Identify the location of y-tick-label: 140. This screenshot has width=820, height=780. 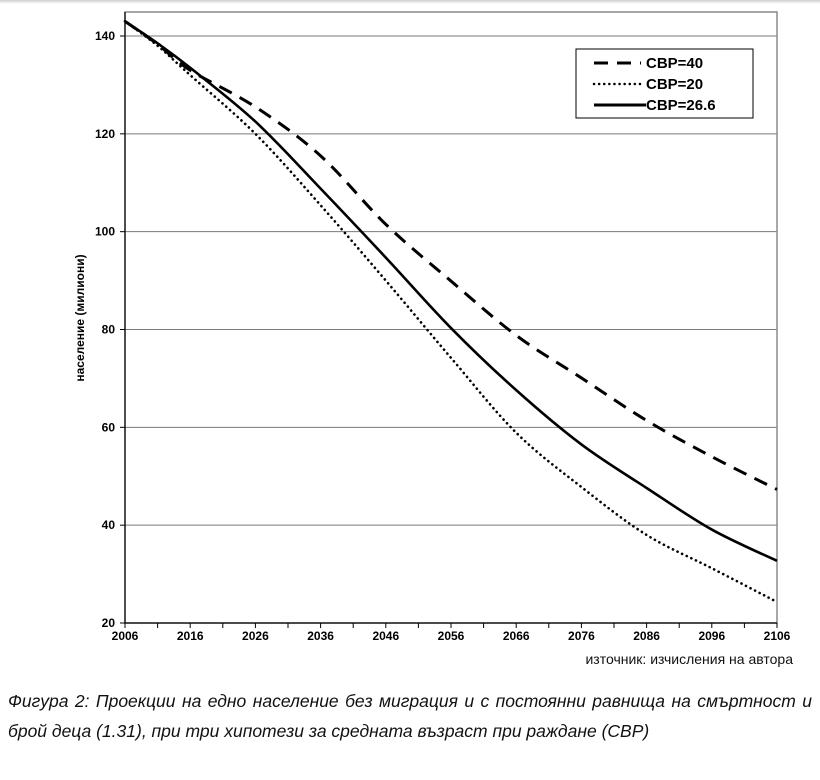
(105, 36).